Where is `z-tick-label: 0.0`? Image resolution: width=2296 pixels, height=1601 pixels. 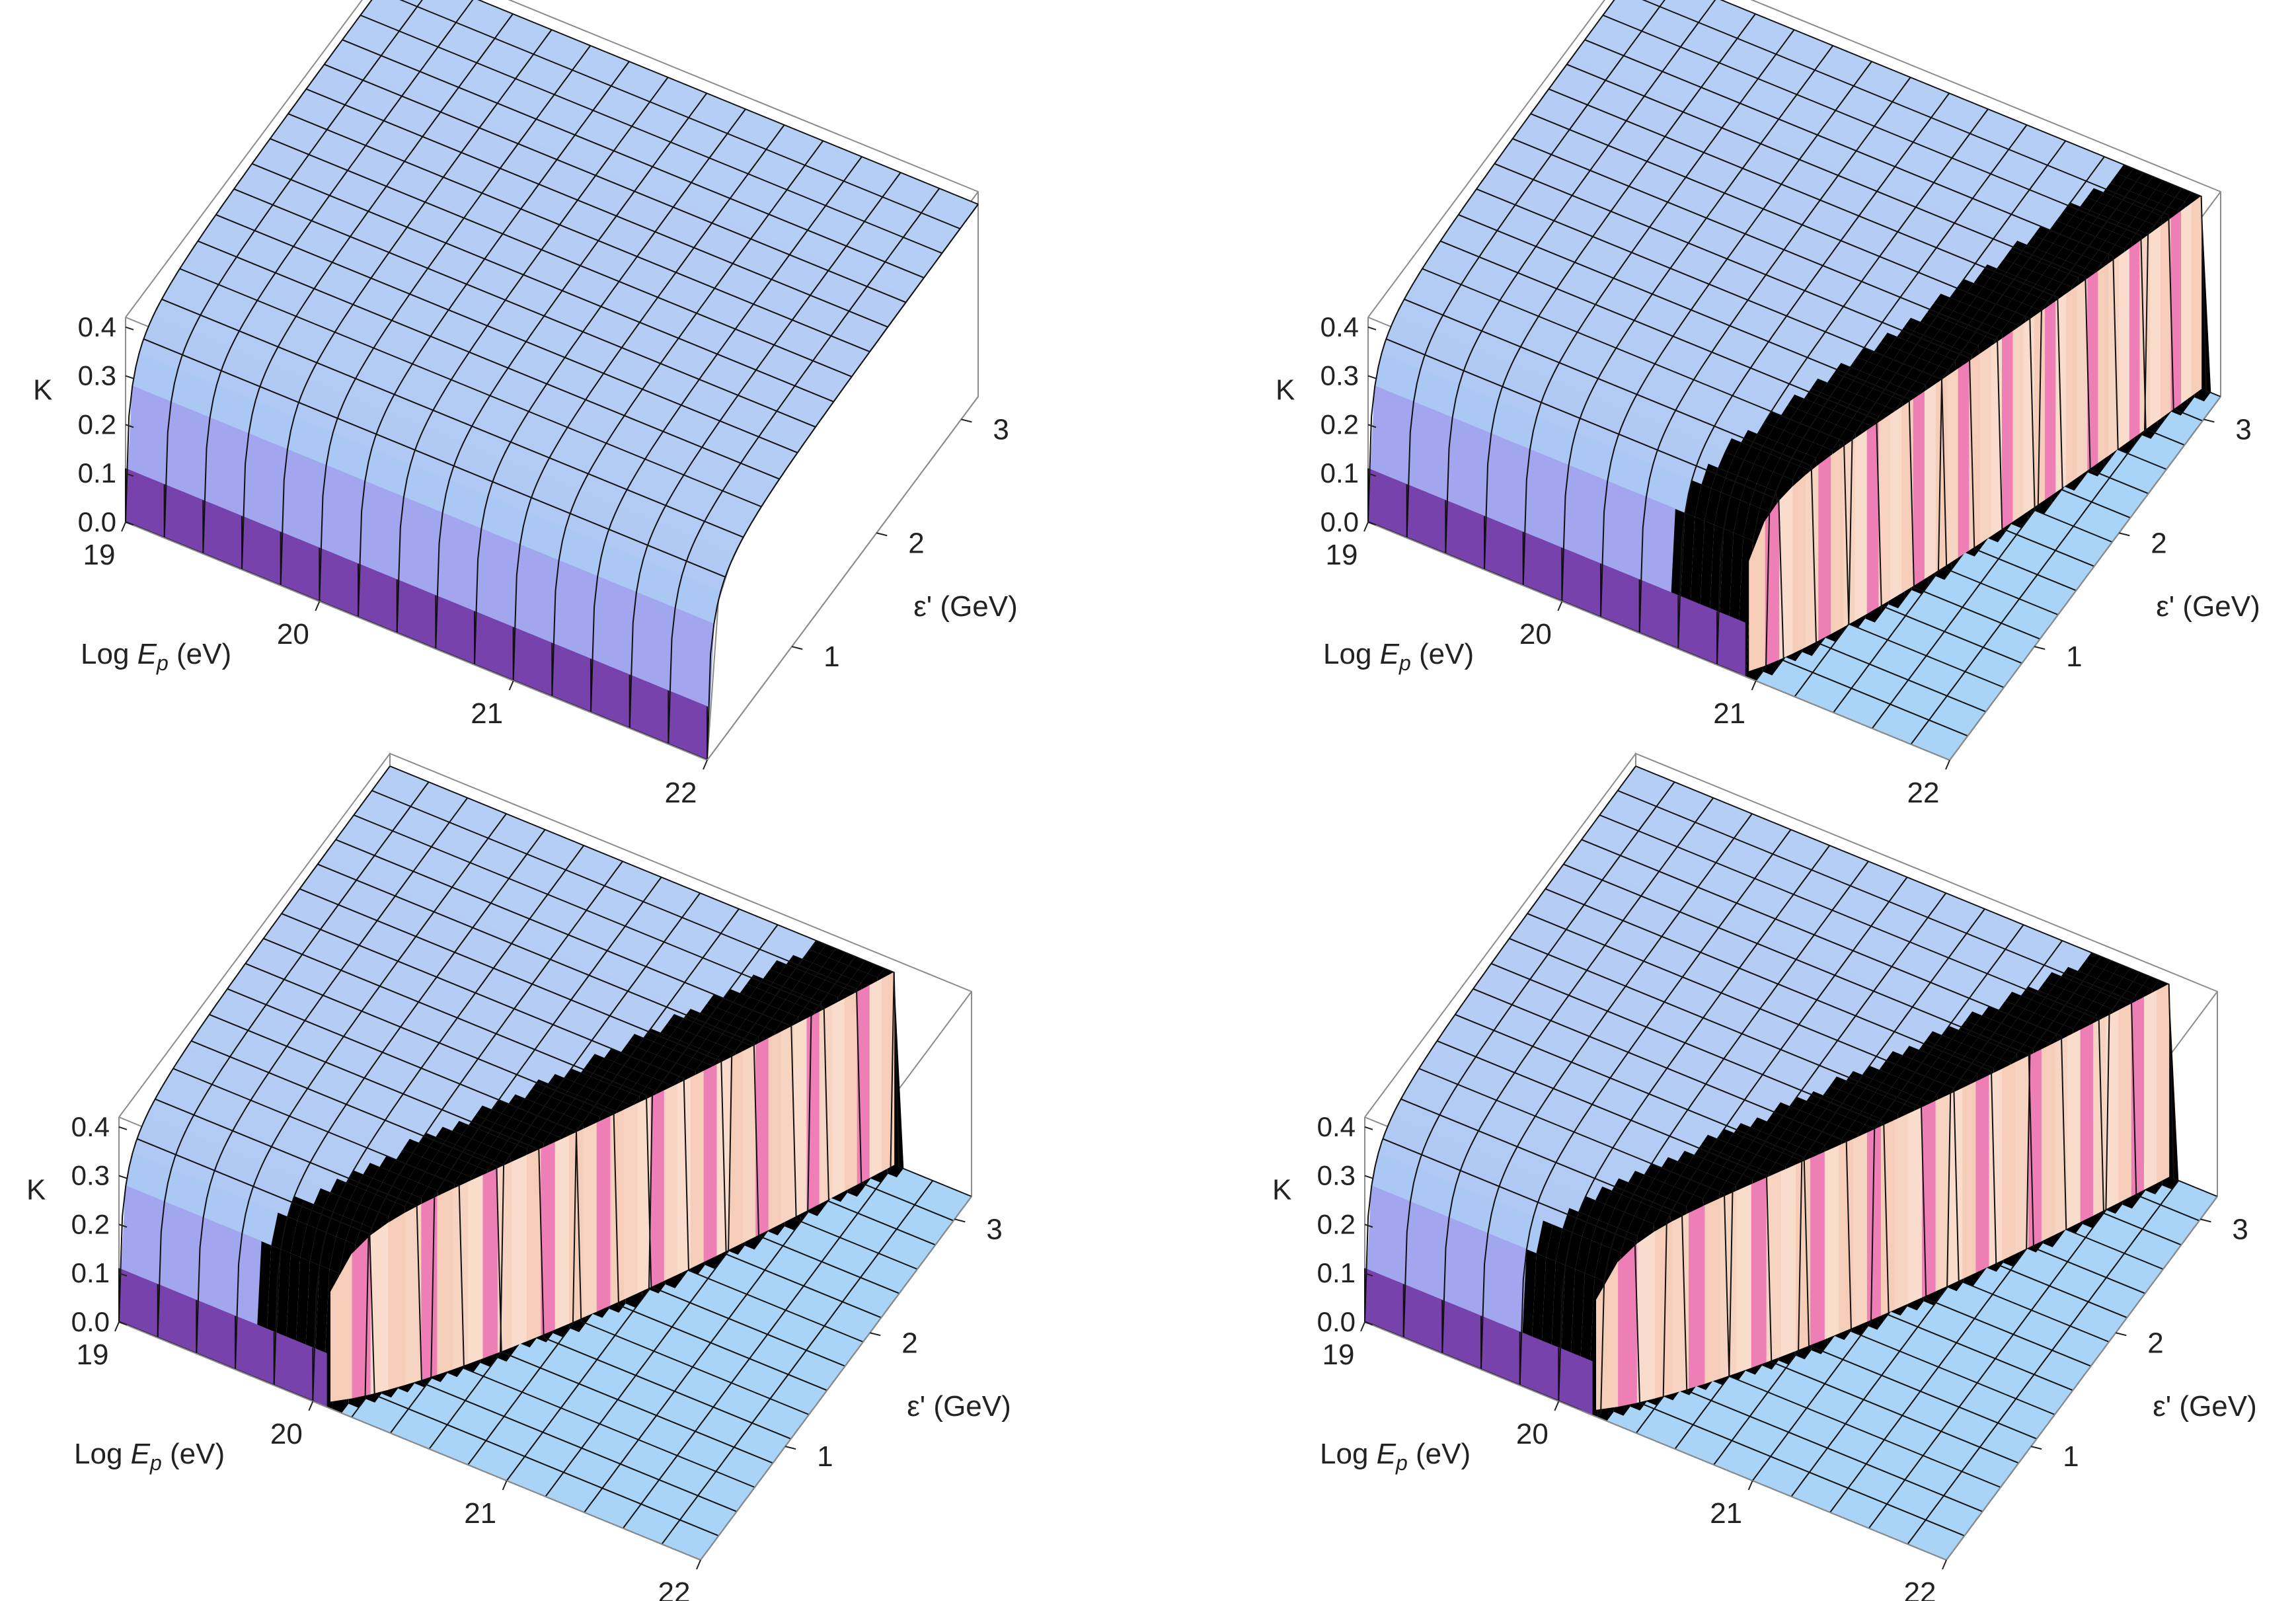 z-tick-label: 0.0 is located at coordinates (97, 521).